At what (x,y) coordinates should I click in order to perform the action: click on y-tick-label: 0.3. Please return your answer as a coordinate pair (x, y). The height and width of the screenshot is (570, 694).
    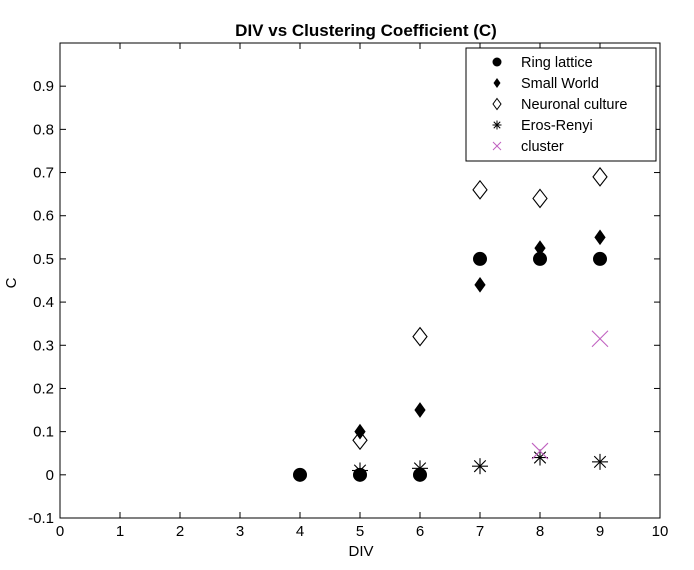
    Looking at the image, I should click on (43, 345).